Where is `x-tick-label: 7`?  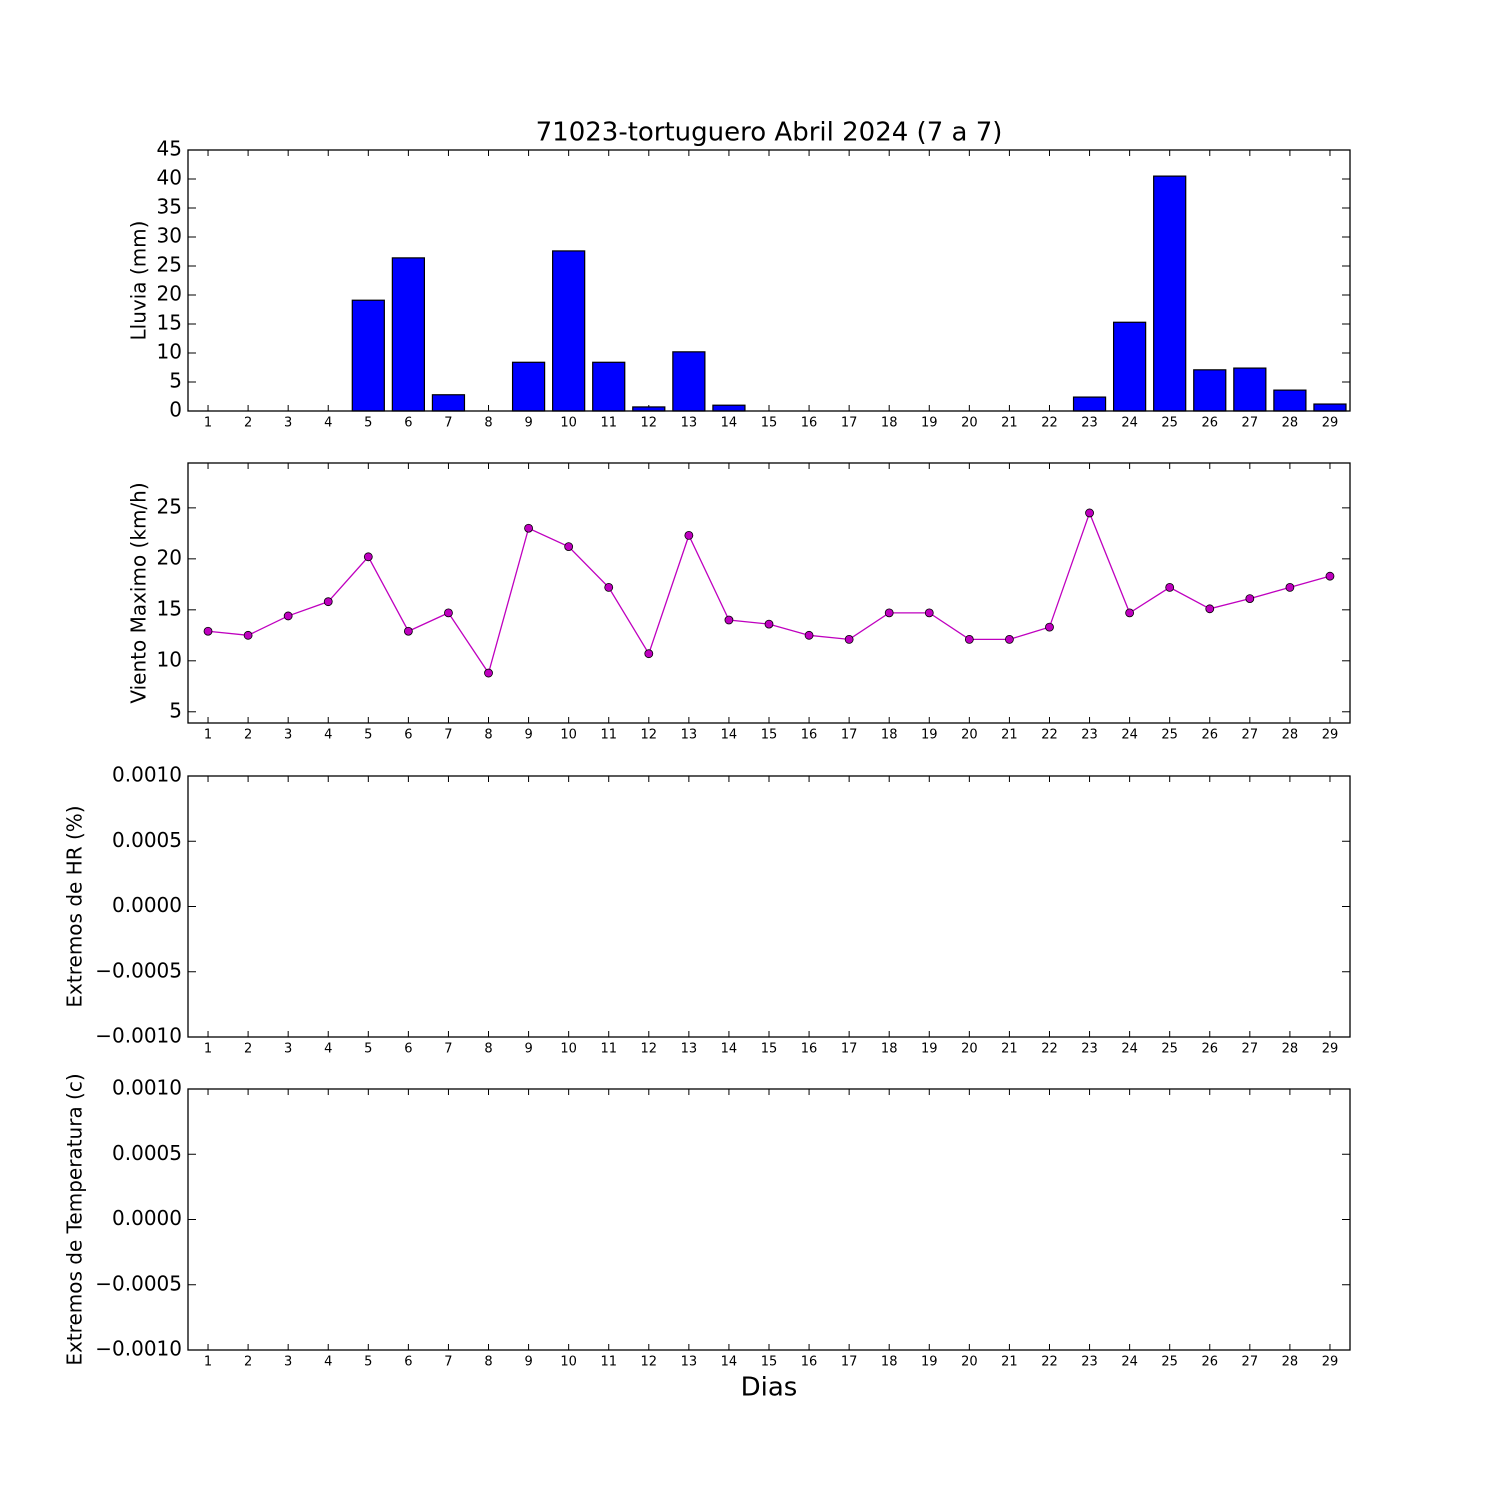 x-tick-label: 7 is located at coordinates (448, 1049).